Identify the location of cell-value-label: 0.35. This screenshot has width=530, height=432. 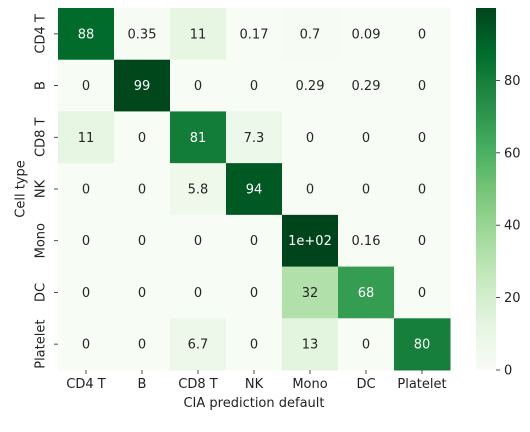
(142, 34).